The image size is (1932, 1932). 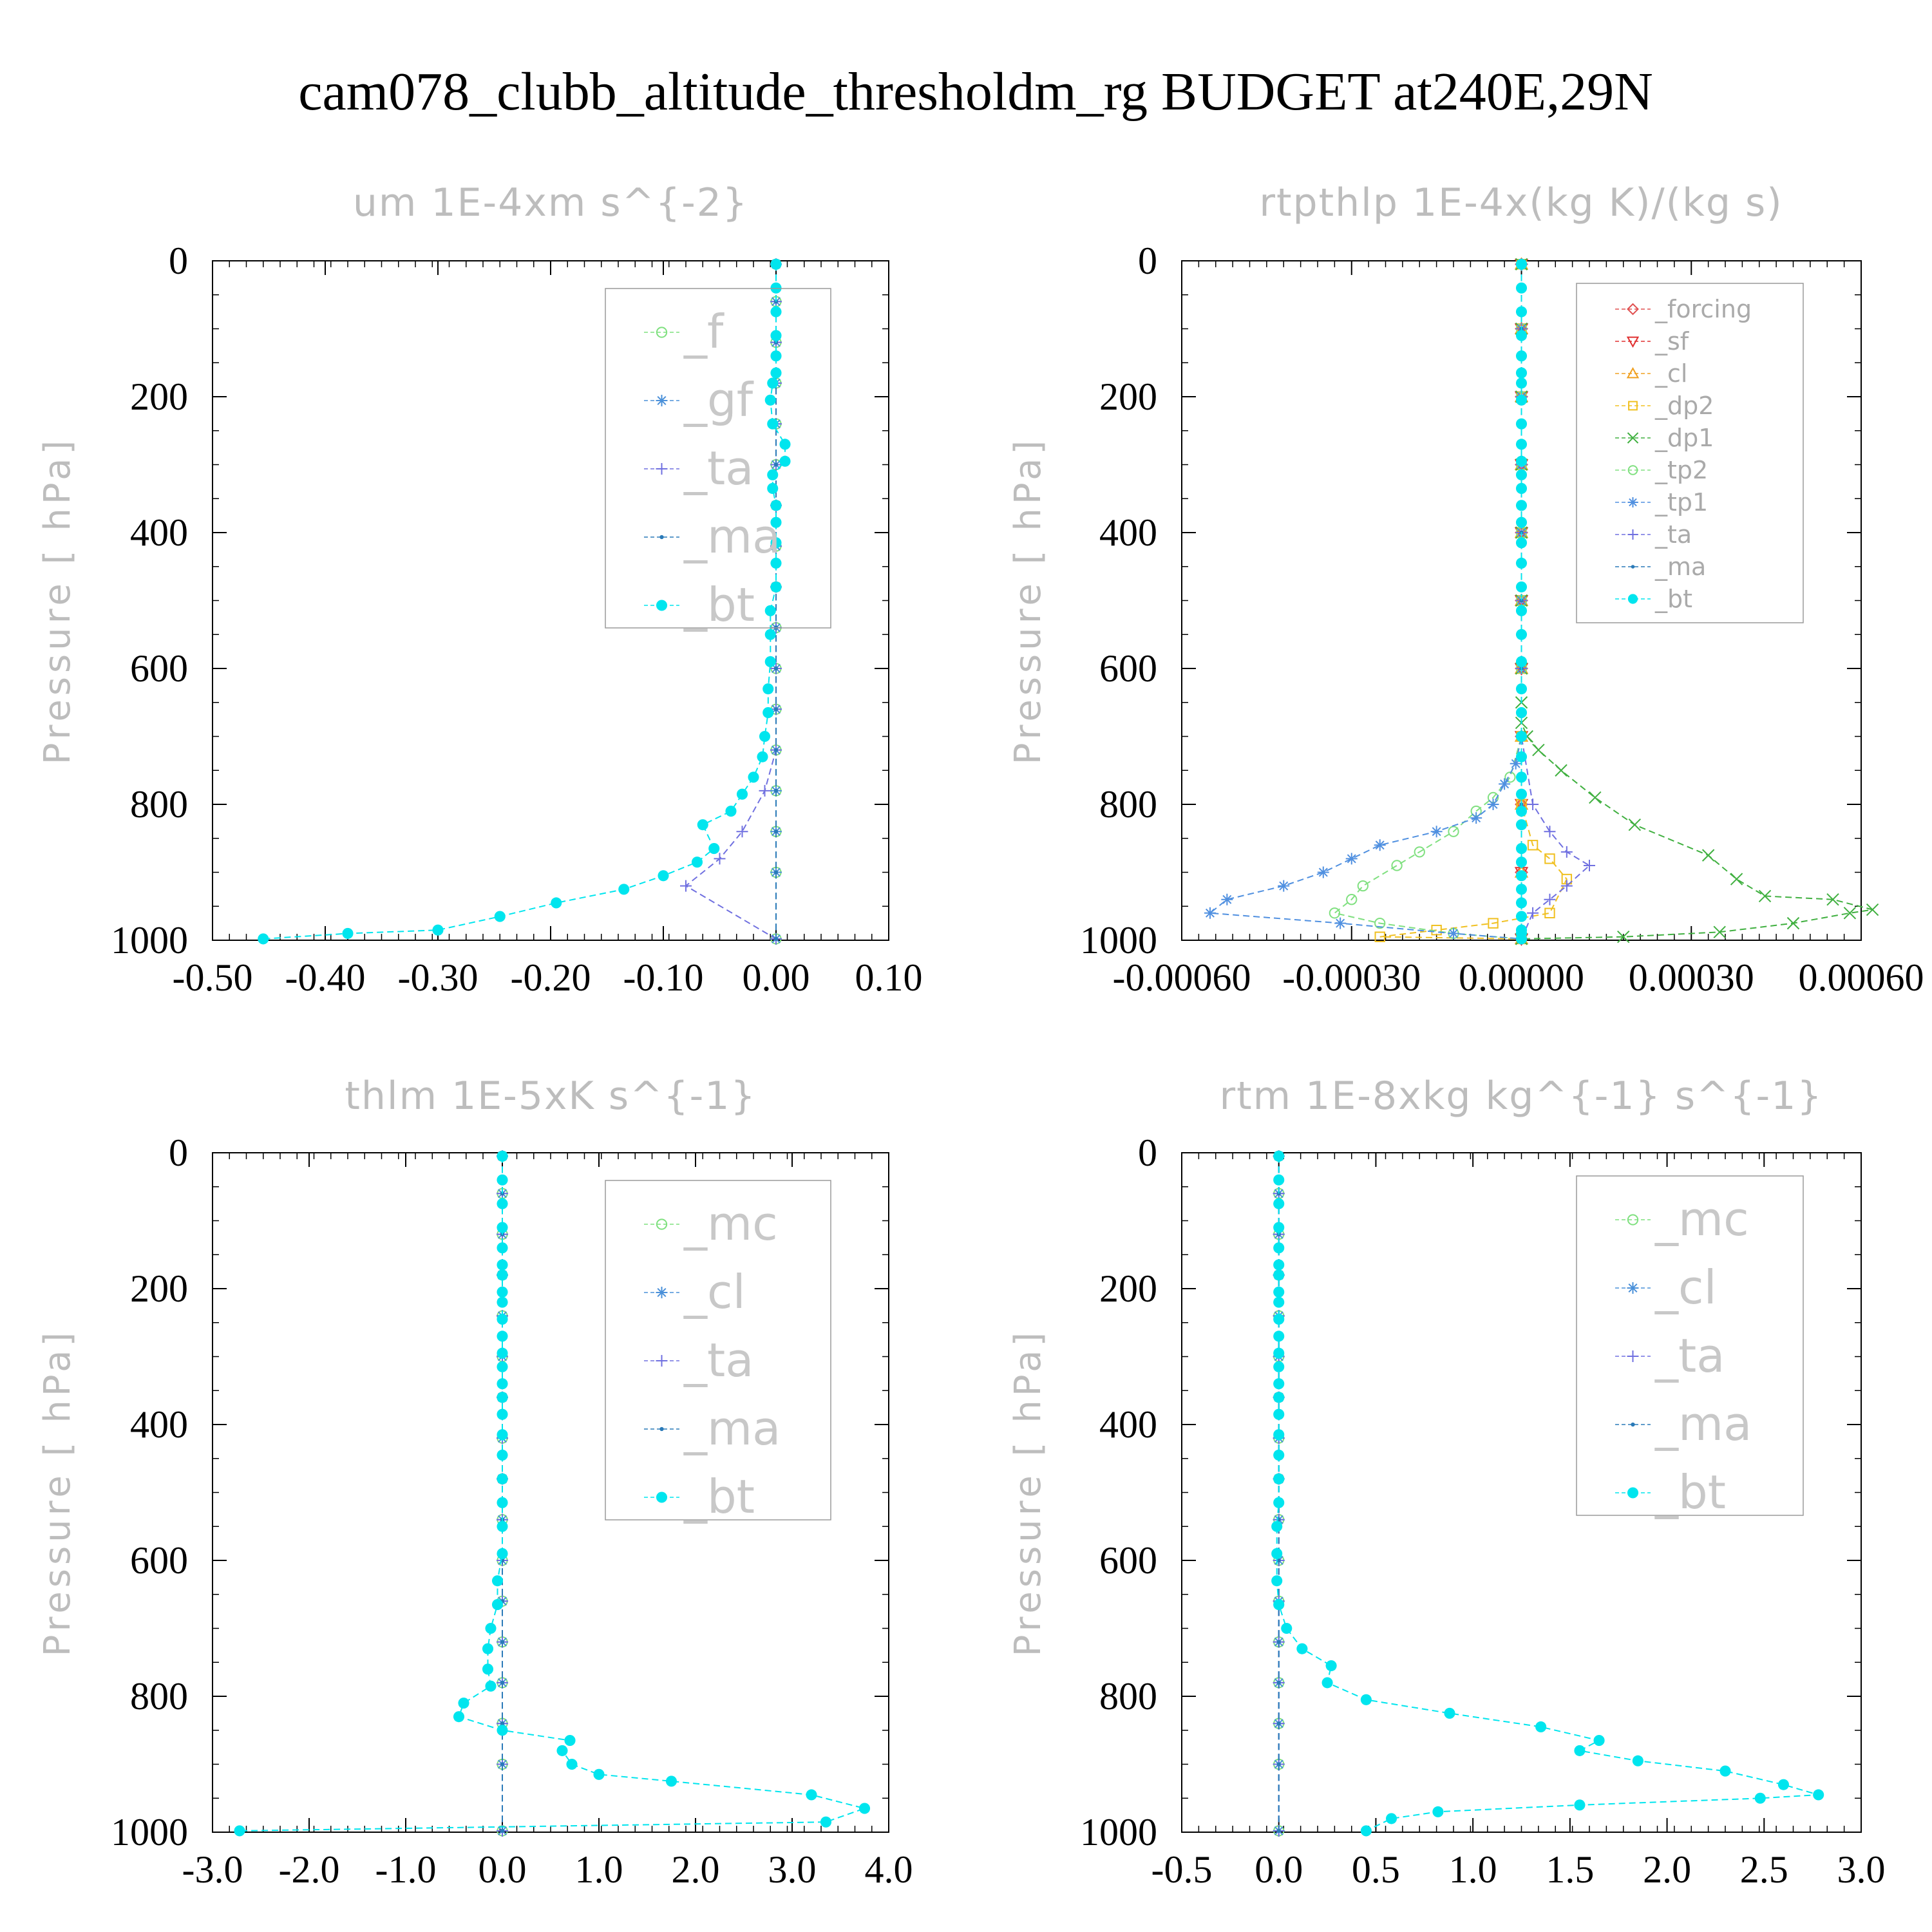 I want to click on x-tick-label: -0.00060, so click(x=1182, y=977).